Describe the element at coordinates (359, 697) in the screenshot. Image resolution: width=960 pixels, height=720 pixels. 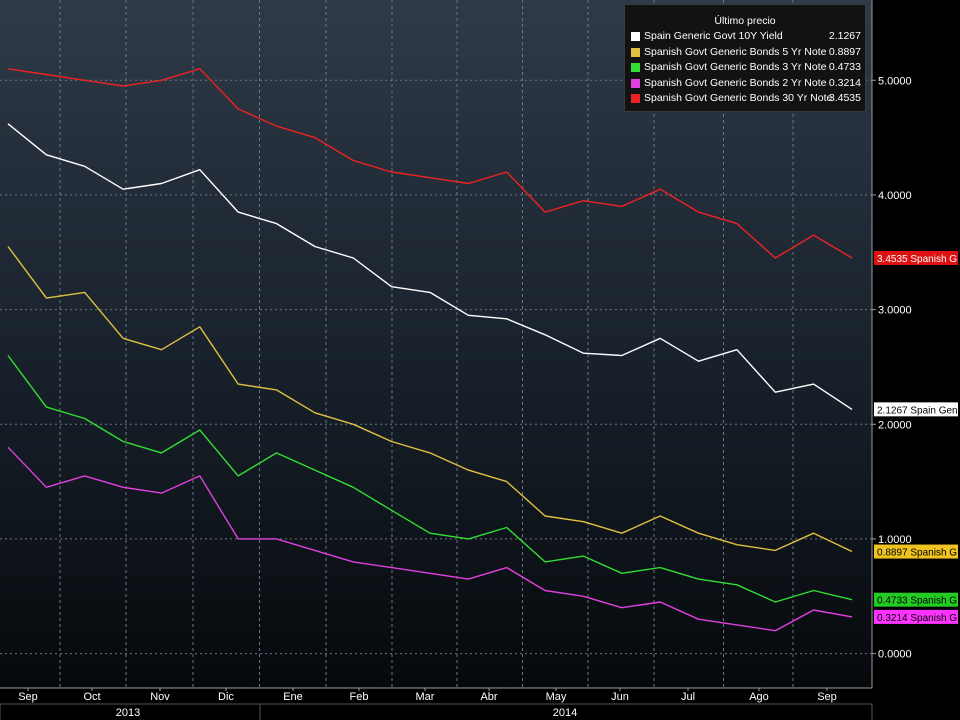
I see `x-tick-label: Feb` at that location.